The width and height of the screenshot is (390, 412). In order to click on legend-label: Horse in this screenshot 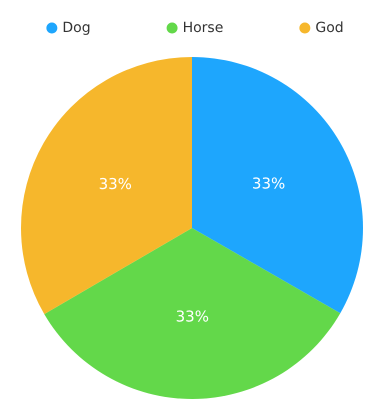, I will do `click(203, 28)`.